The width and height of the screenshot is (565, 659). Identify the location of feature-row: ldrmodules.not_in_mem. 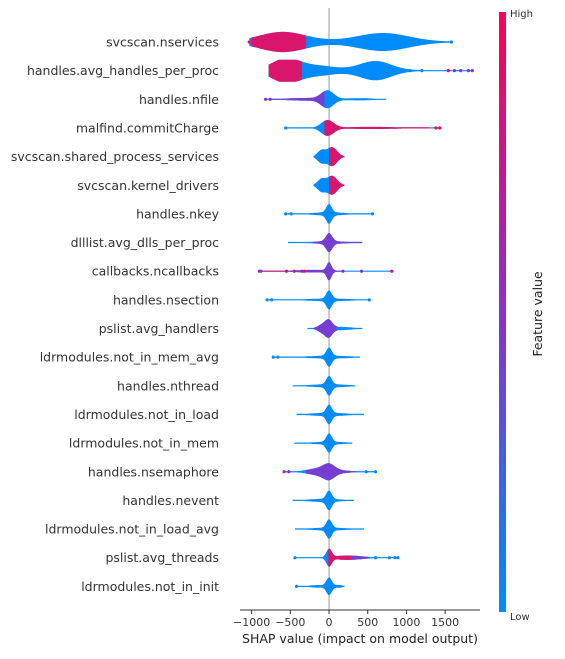
(211, 443).